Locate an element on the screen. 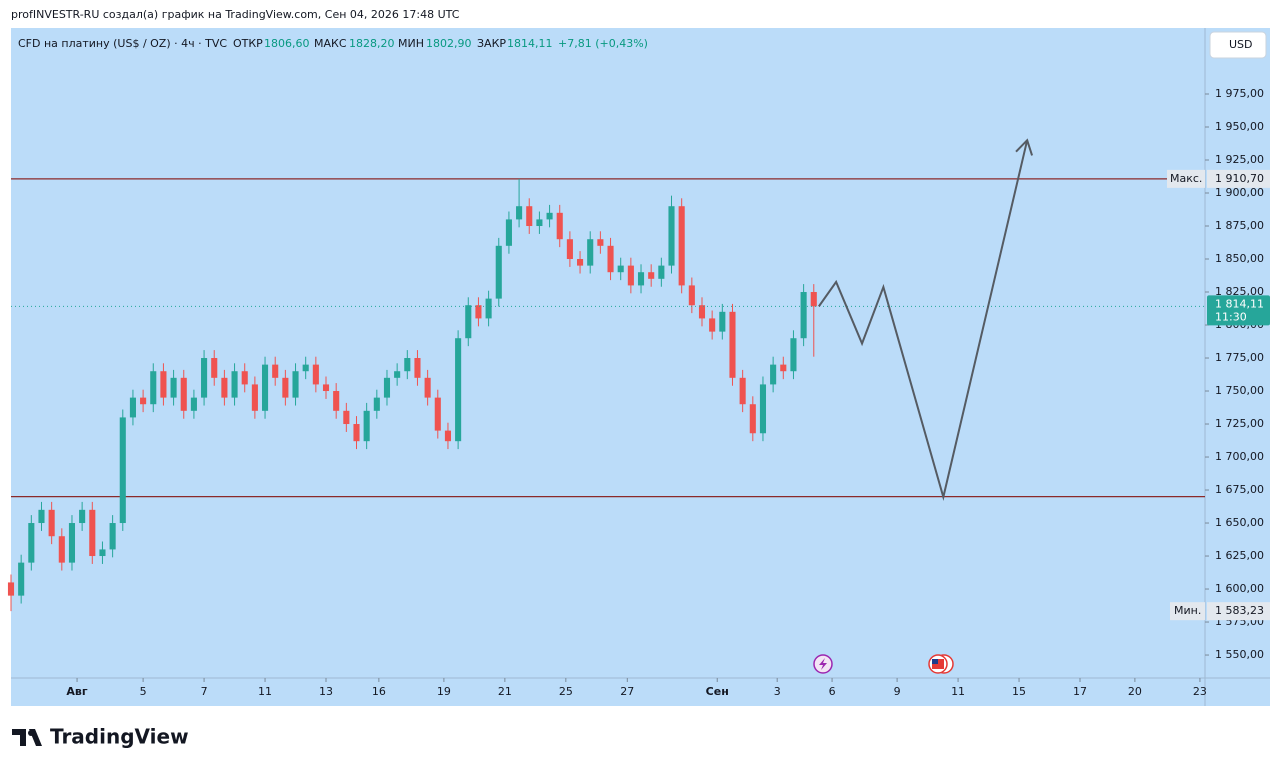  y-tick-label: 1 550,00 is located at coordinates (1239, 654).